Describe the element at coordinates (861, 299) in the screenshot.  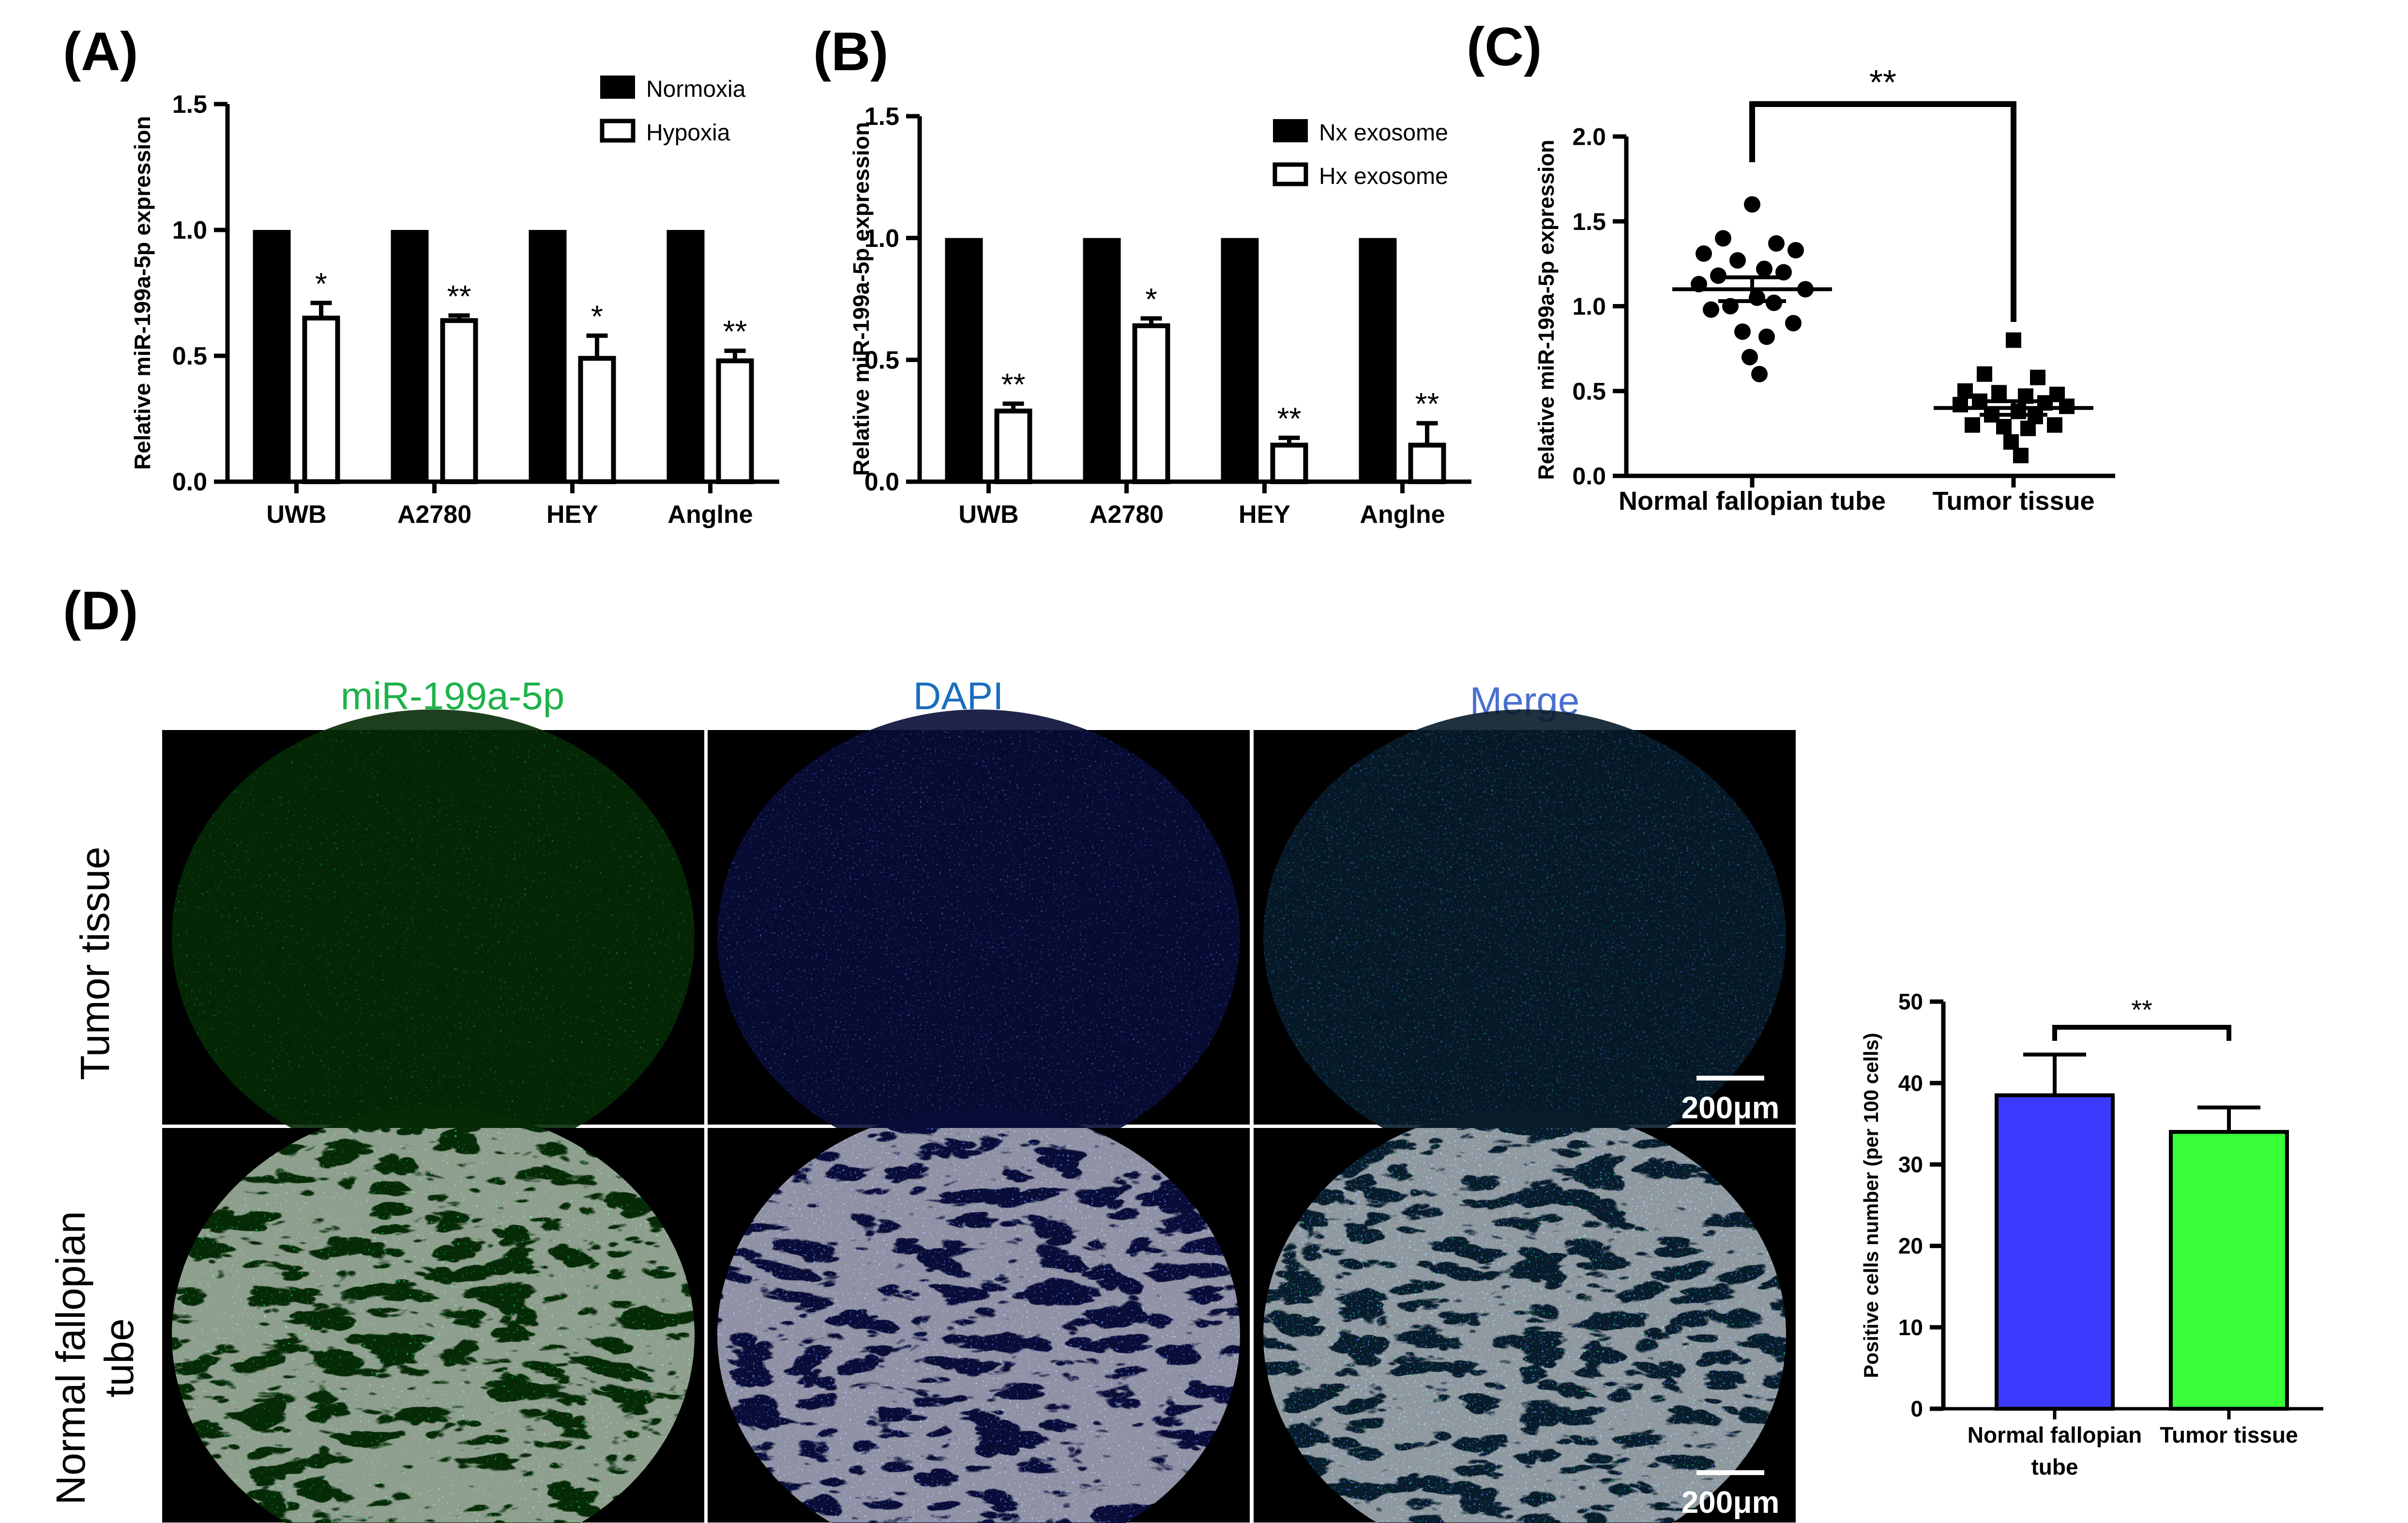
I see `chart-b-y-axis-label: Relative miR-199a-5p expression` at that location.